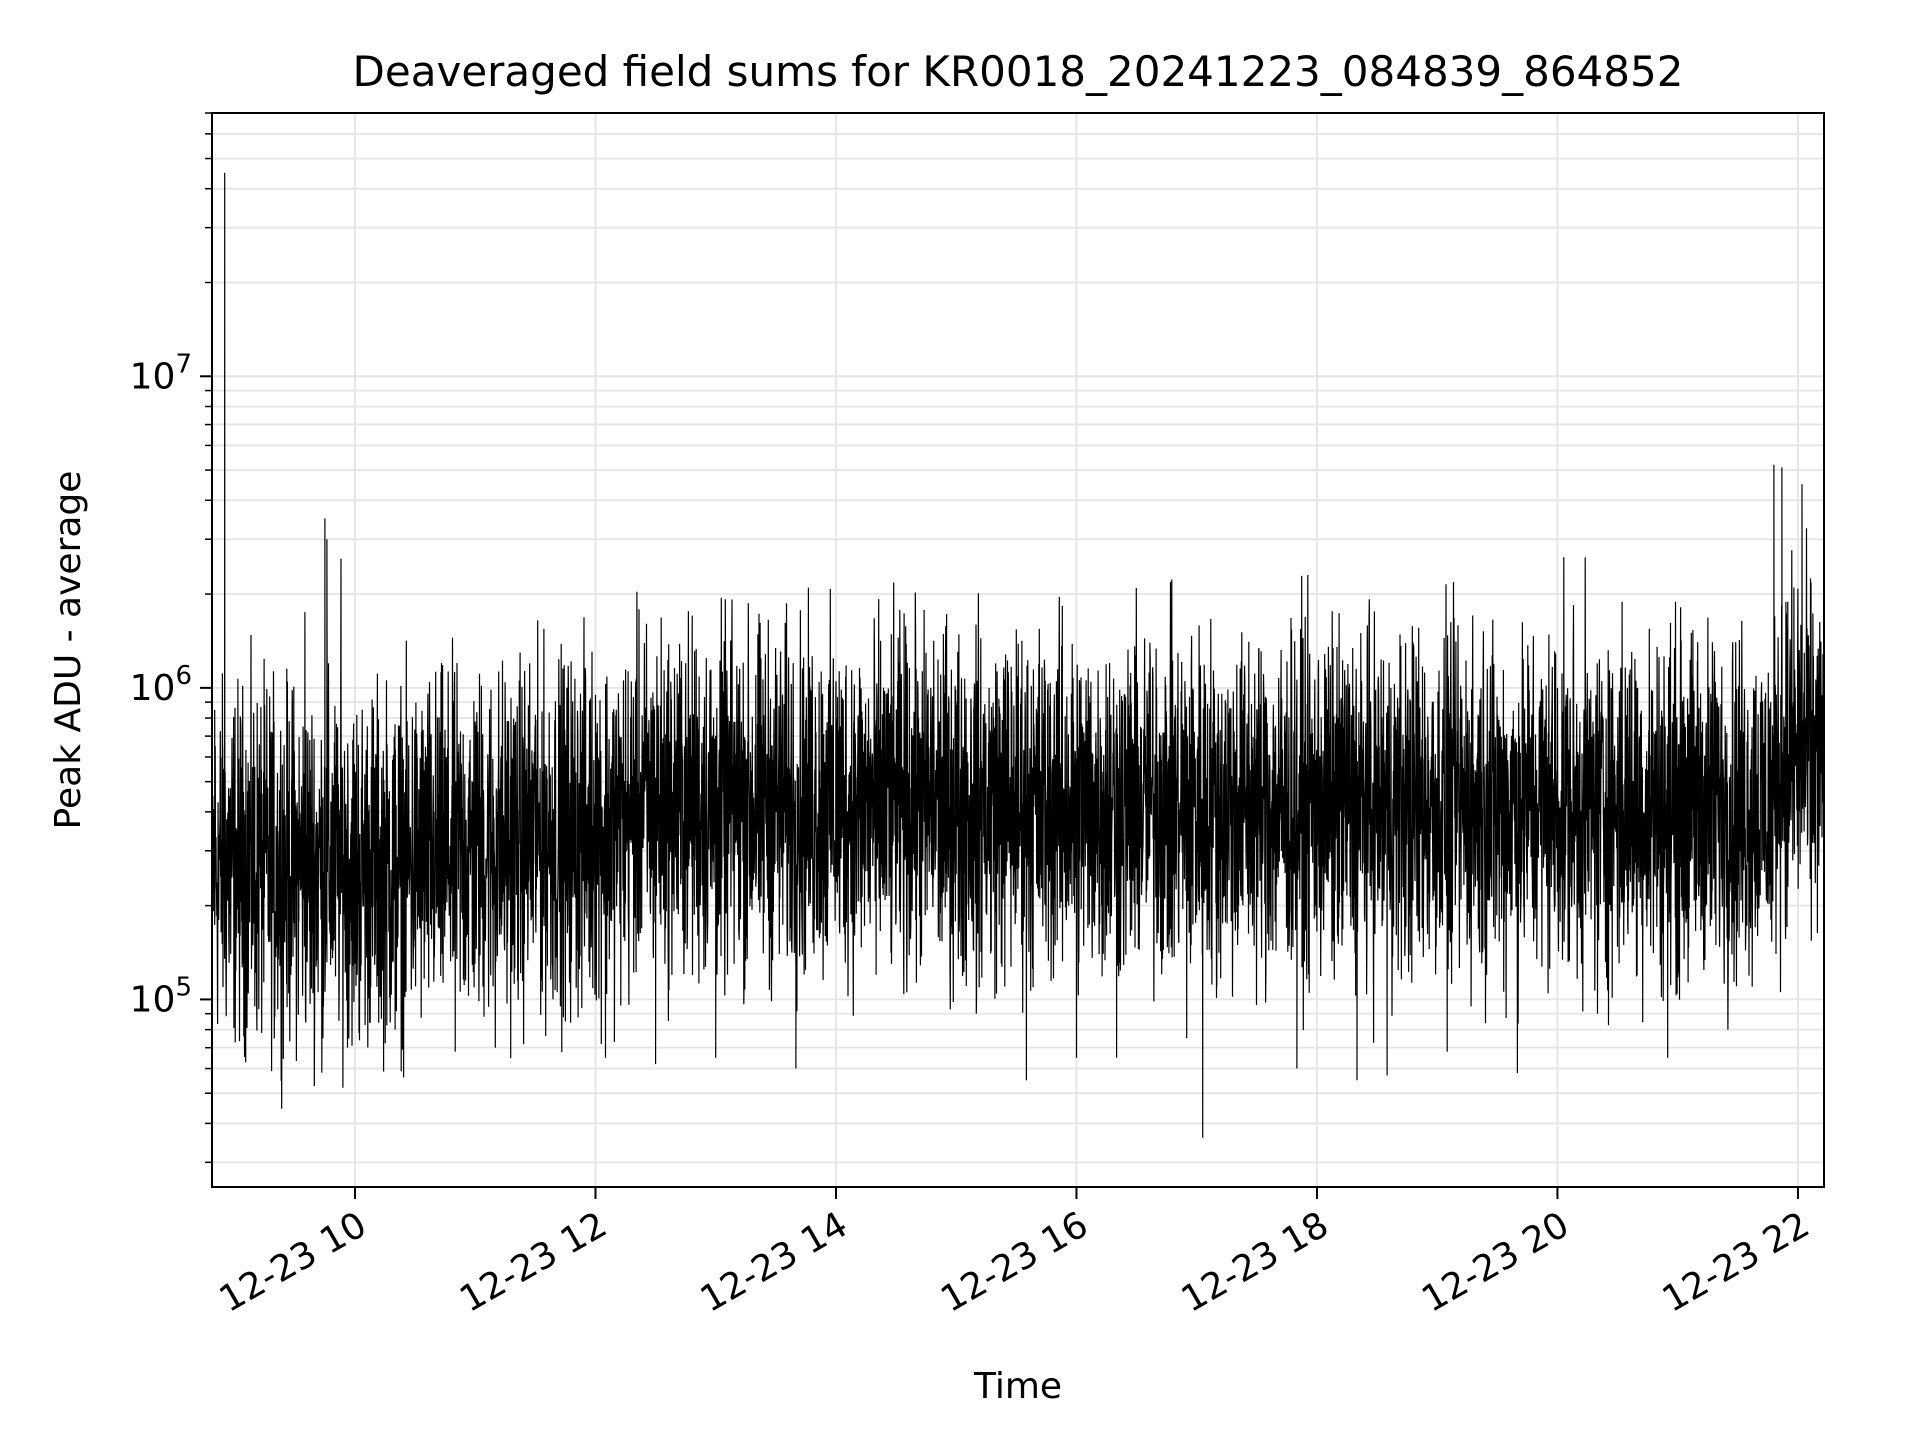 The width and height of the screenshot is (1920, 1440). I want to click on x-axis-label: Time, so click(1017, 1386).